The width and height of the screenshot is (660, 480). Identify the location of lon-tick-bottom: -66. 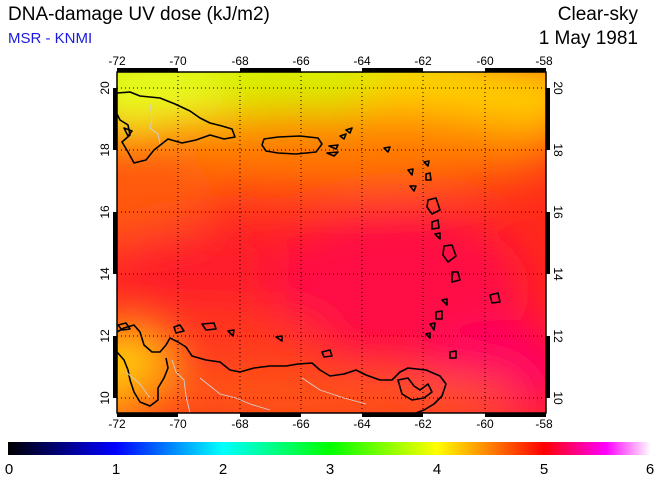
(301, 424).